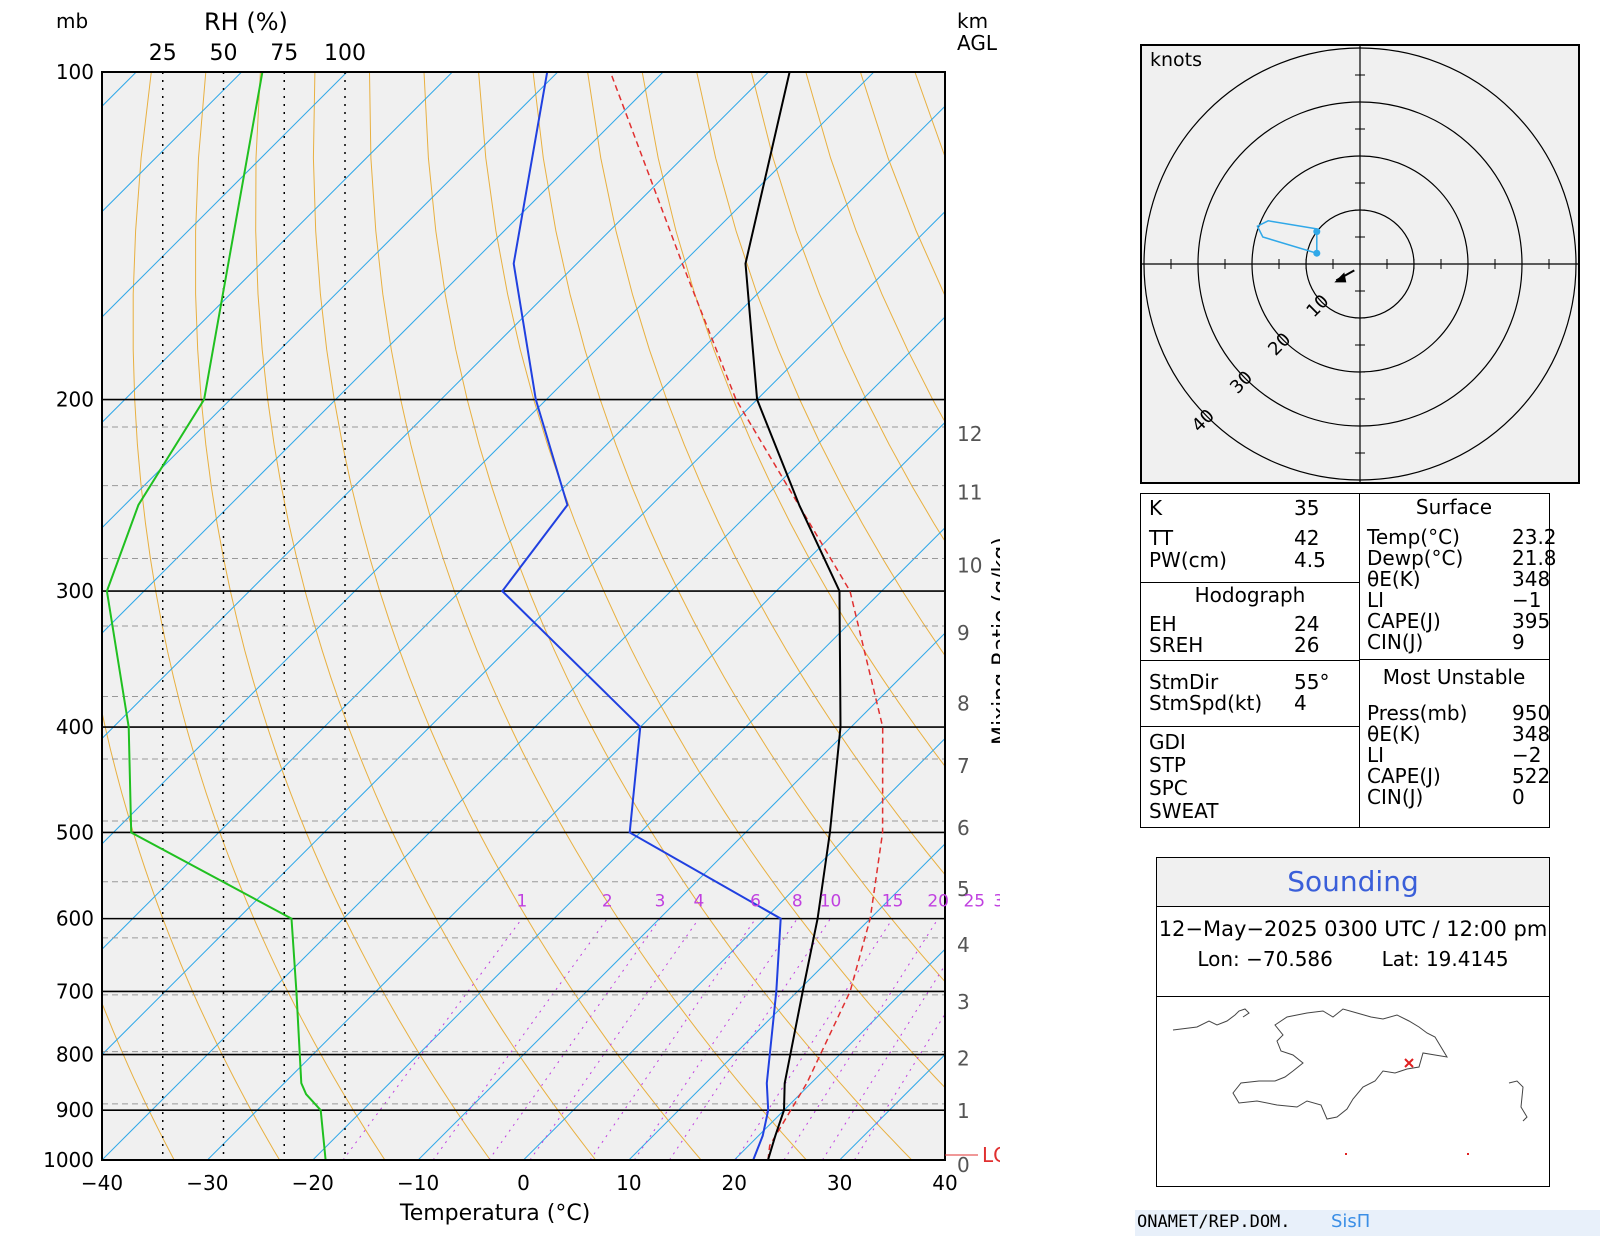 The width and height of the screenshot is (1600, 1236). Describe the element at coordinates (1310, 560) in the screenshot. I see `pw-value: 4.5` at that location.